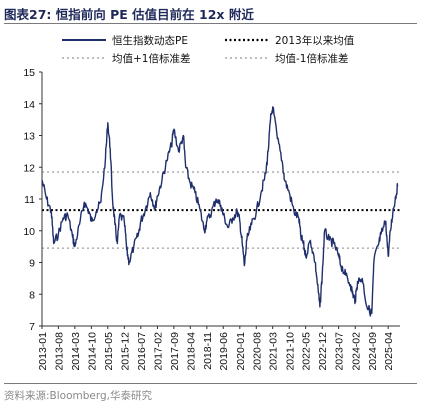 The width and height of the screenshot is (421, 408). Describe the element at coordinates (29, 137) in the screenshot. I see `y-tick-label: 13` at that location.